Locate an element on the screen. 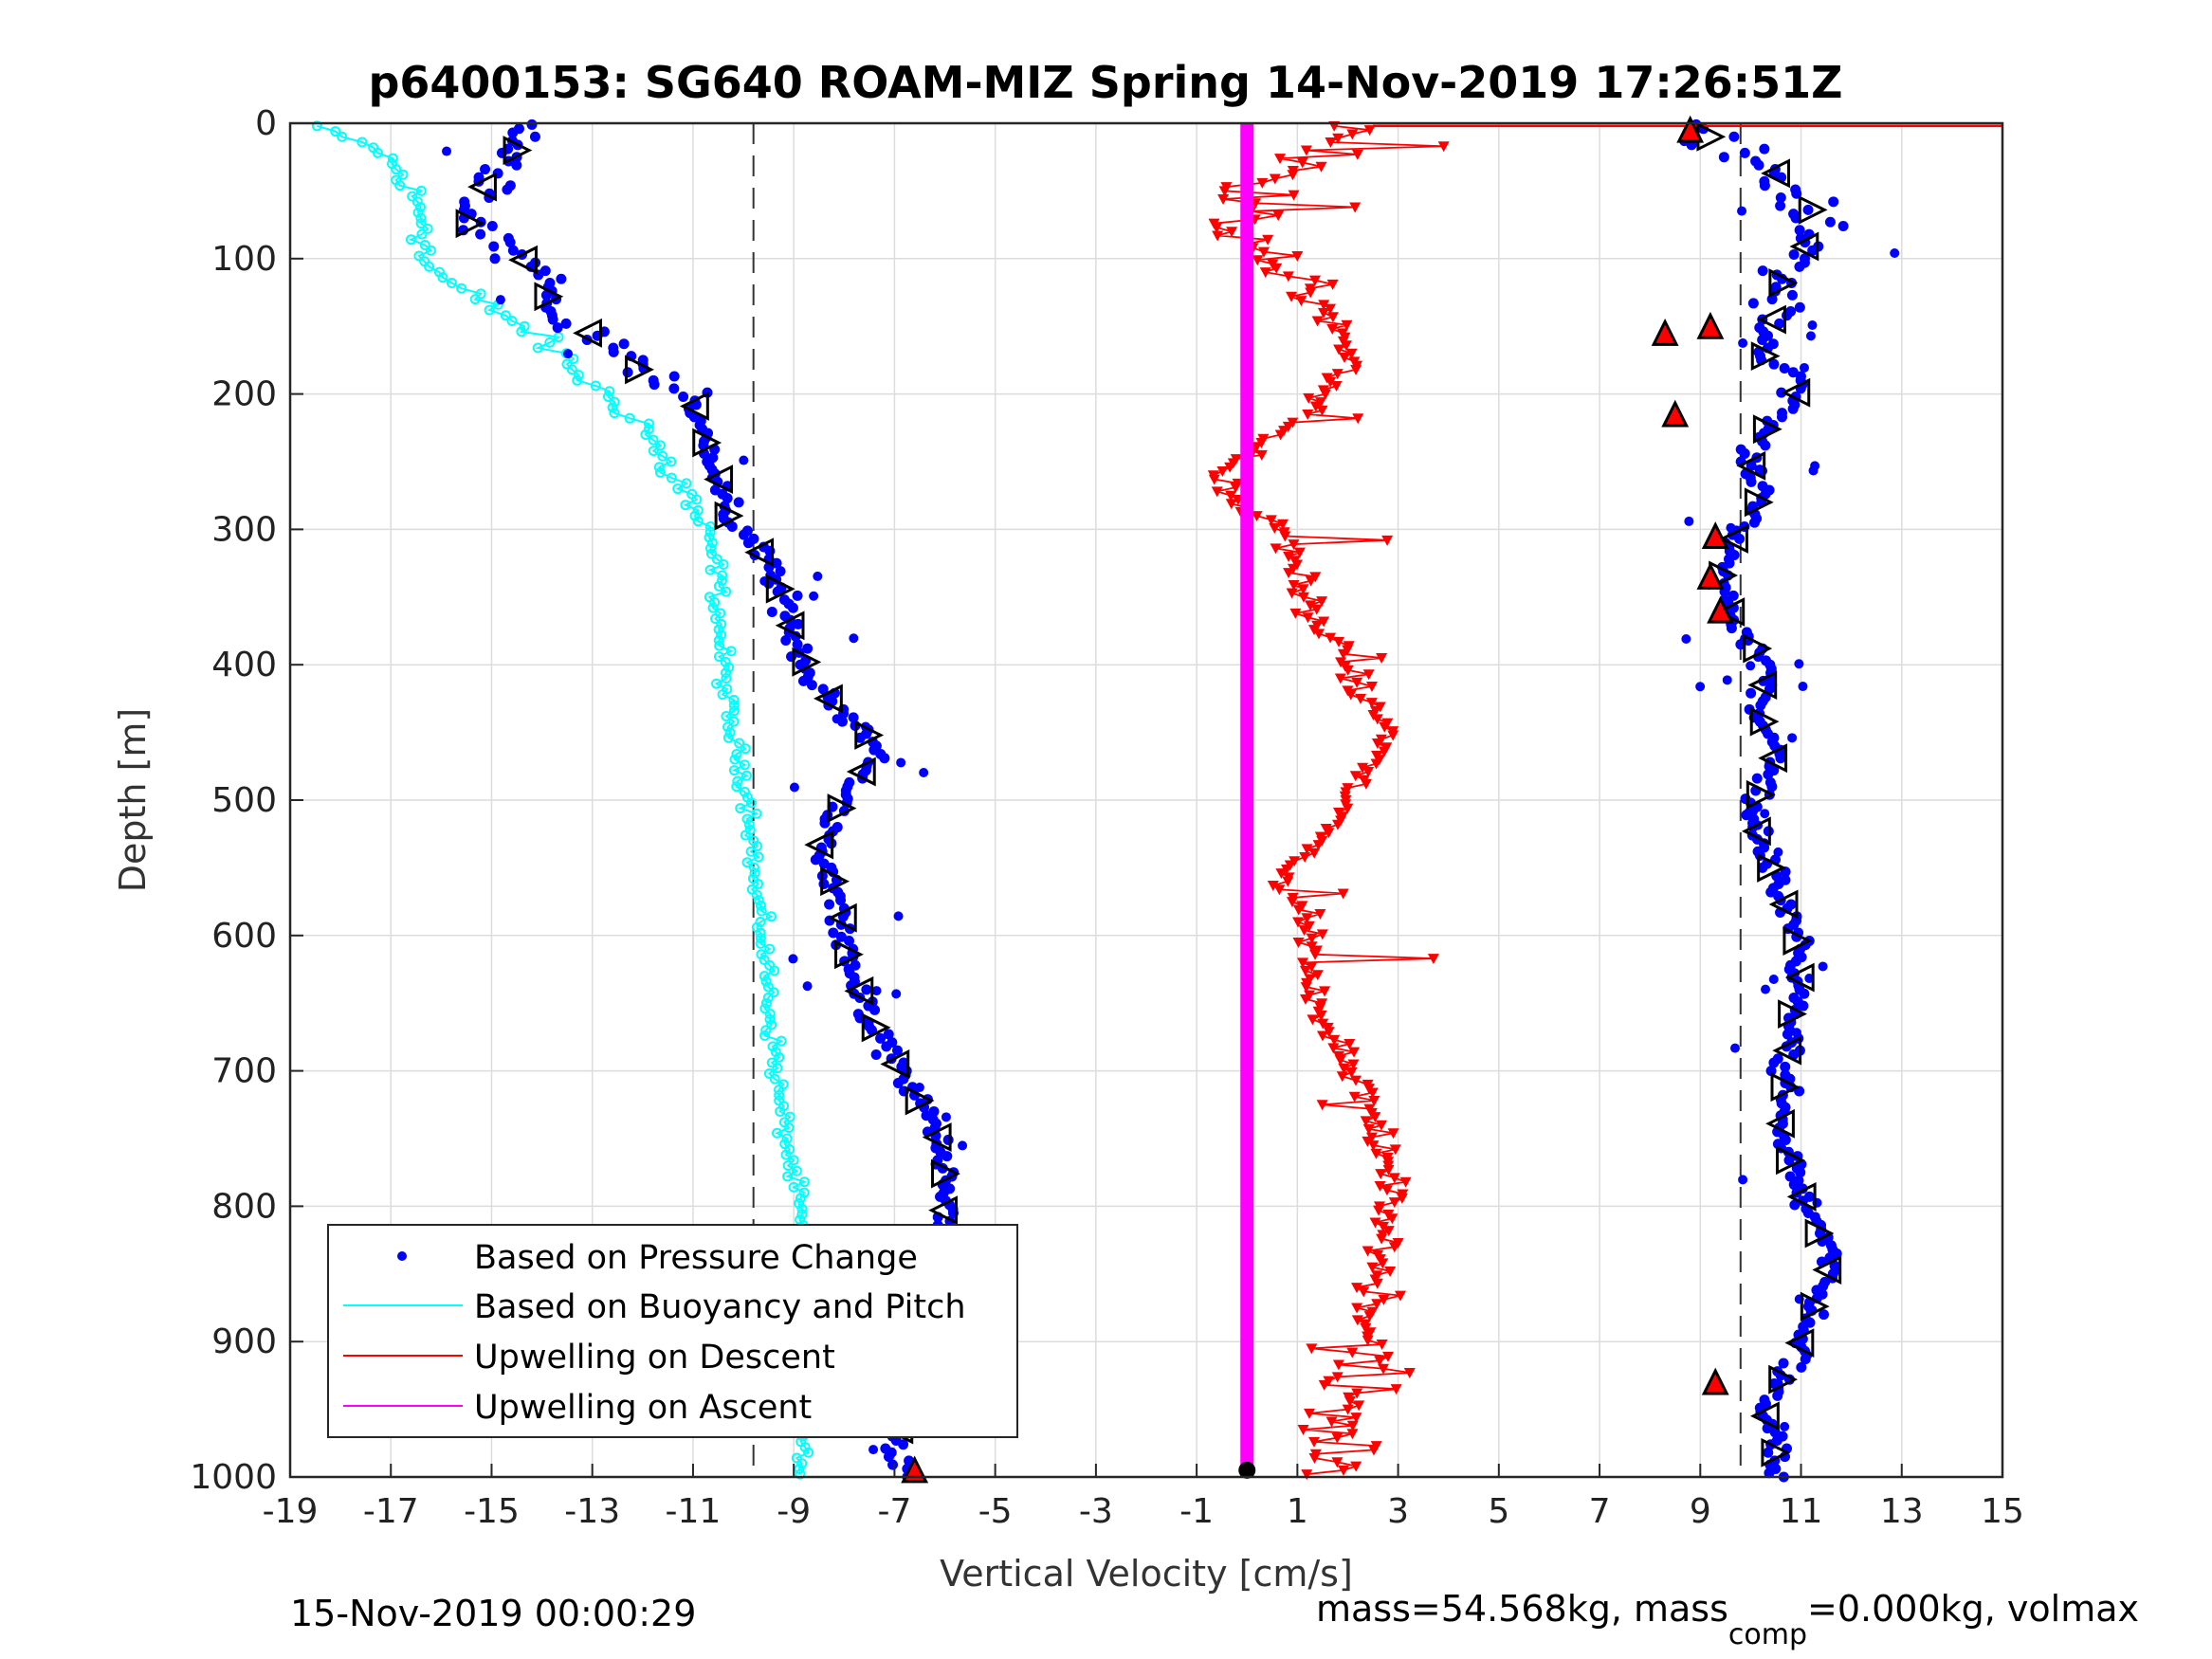 Image resolution: width=2212 pixels, height=1659 pixels. x-tick-label-15: 11 is located at coordinates (1801, 1511).